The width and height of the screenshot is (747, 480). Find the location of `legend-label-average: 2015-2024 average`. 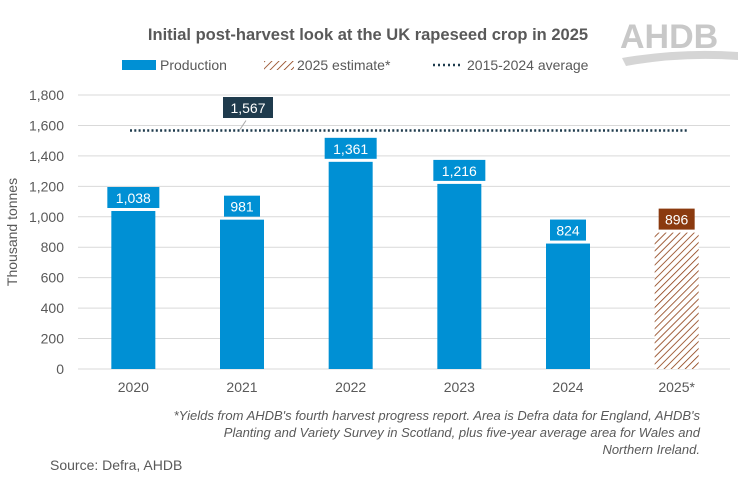

legend-label-average: 2015-2024 average is located at coordinates (528, 65).